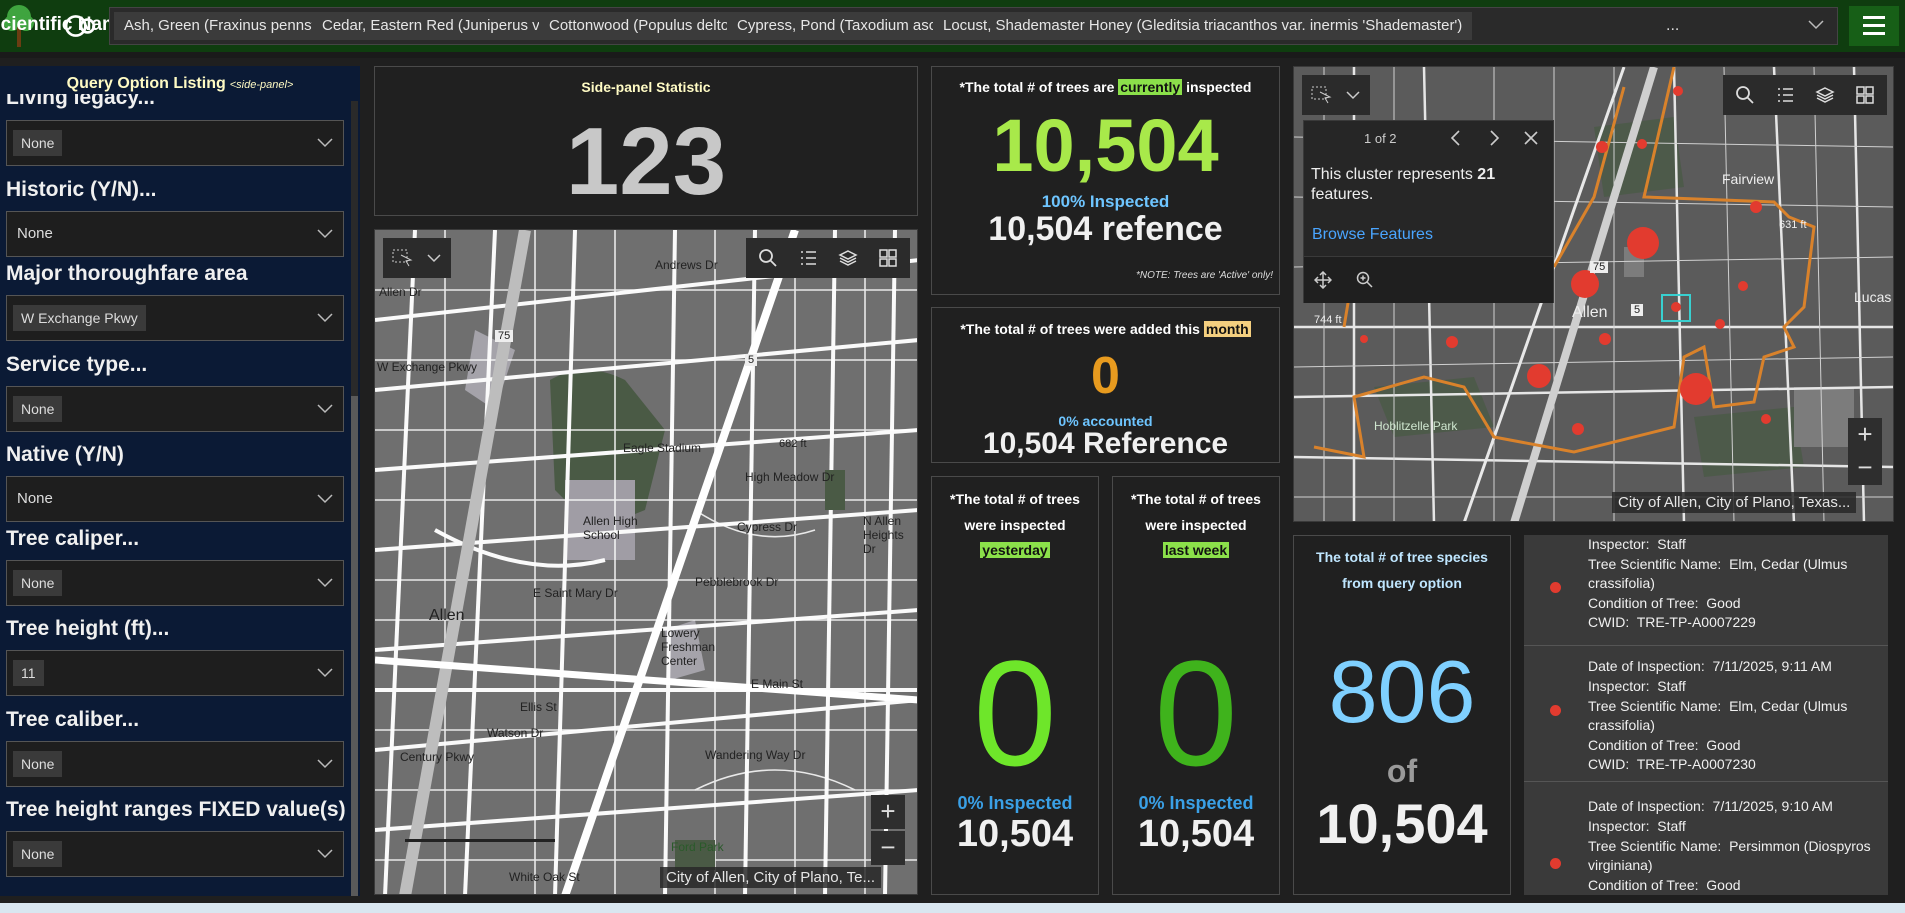 The width and height of the screenshot is (1905, 913). I want to click on filter-select-living-legacy: None, so click(175, 143).